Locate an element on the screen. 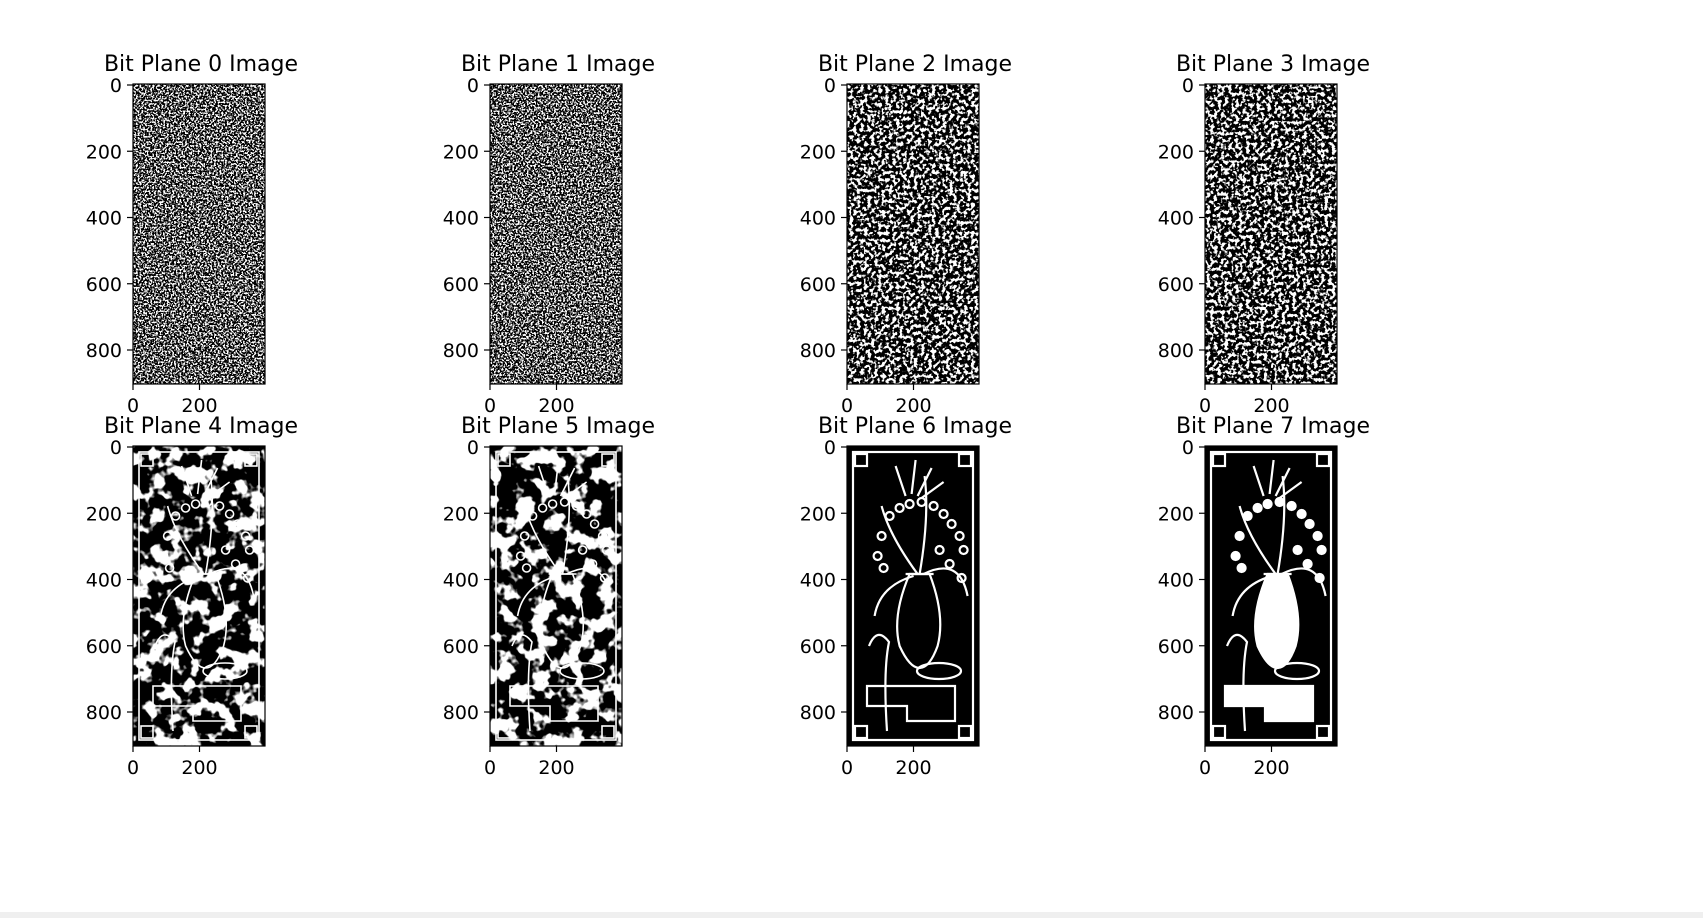 This screenshot has height=918, width=1703. panel-title: Bit Plane 6 Image is located at coordinates (915, 426).